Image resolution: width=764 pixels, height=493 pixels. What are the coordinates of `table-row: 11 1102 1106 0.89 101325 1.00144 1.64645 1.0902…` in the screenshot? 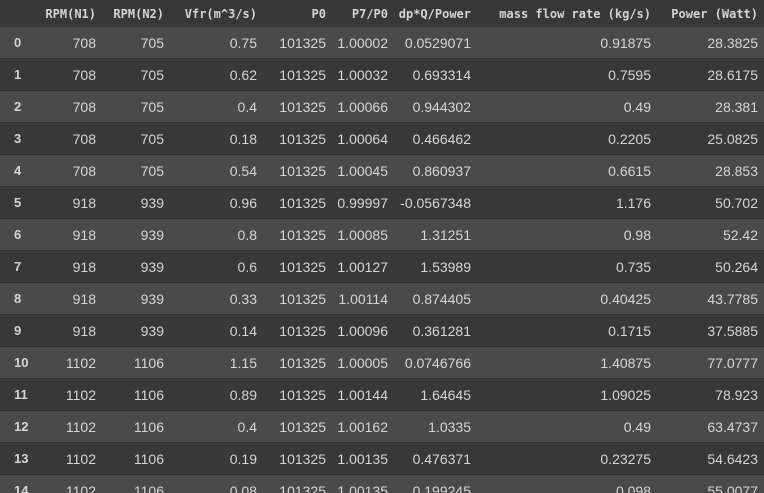 It's located at (382, 394).